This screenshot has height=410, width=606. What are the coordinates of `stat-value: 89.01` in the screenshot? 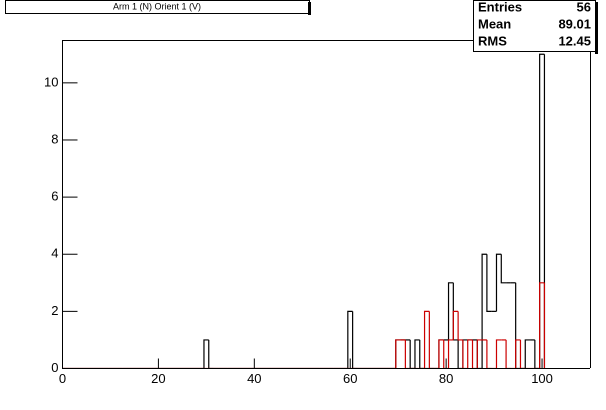 It's located at (574, 23).